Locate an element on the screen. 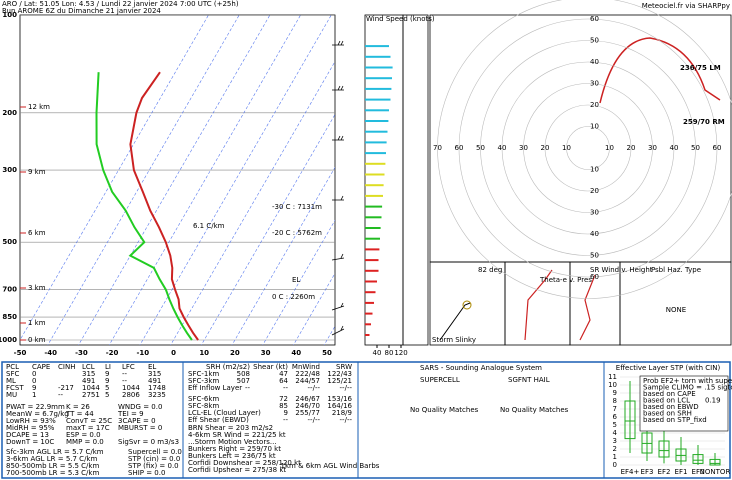  index: WNDG = 0.0 is located at coordinates (140, 407).